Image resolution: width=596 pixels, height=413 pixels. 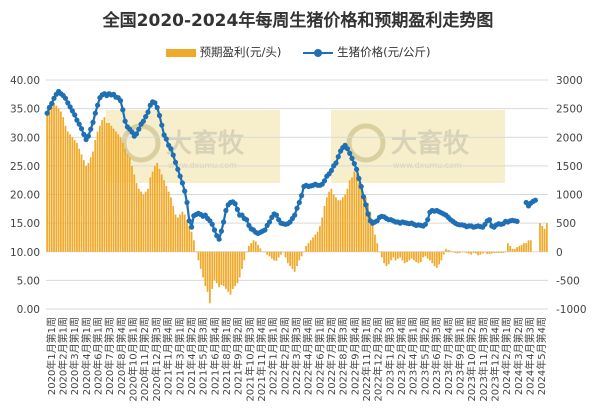 What do you see at coordinates (569, 167) in the screenshot?
I see `right-tick-label: 1500` at bounding box center [569, 167].